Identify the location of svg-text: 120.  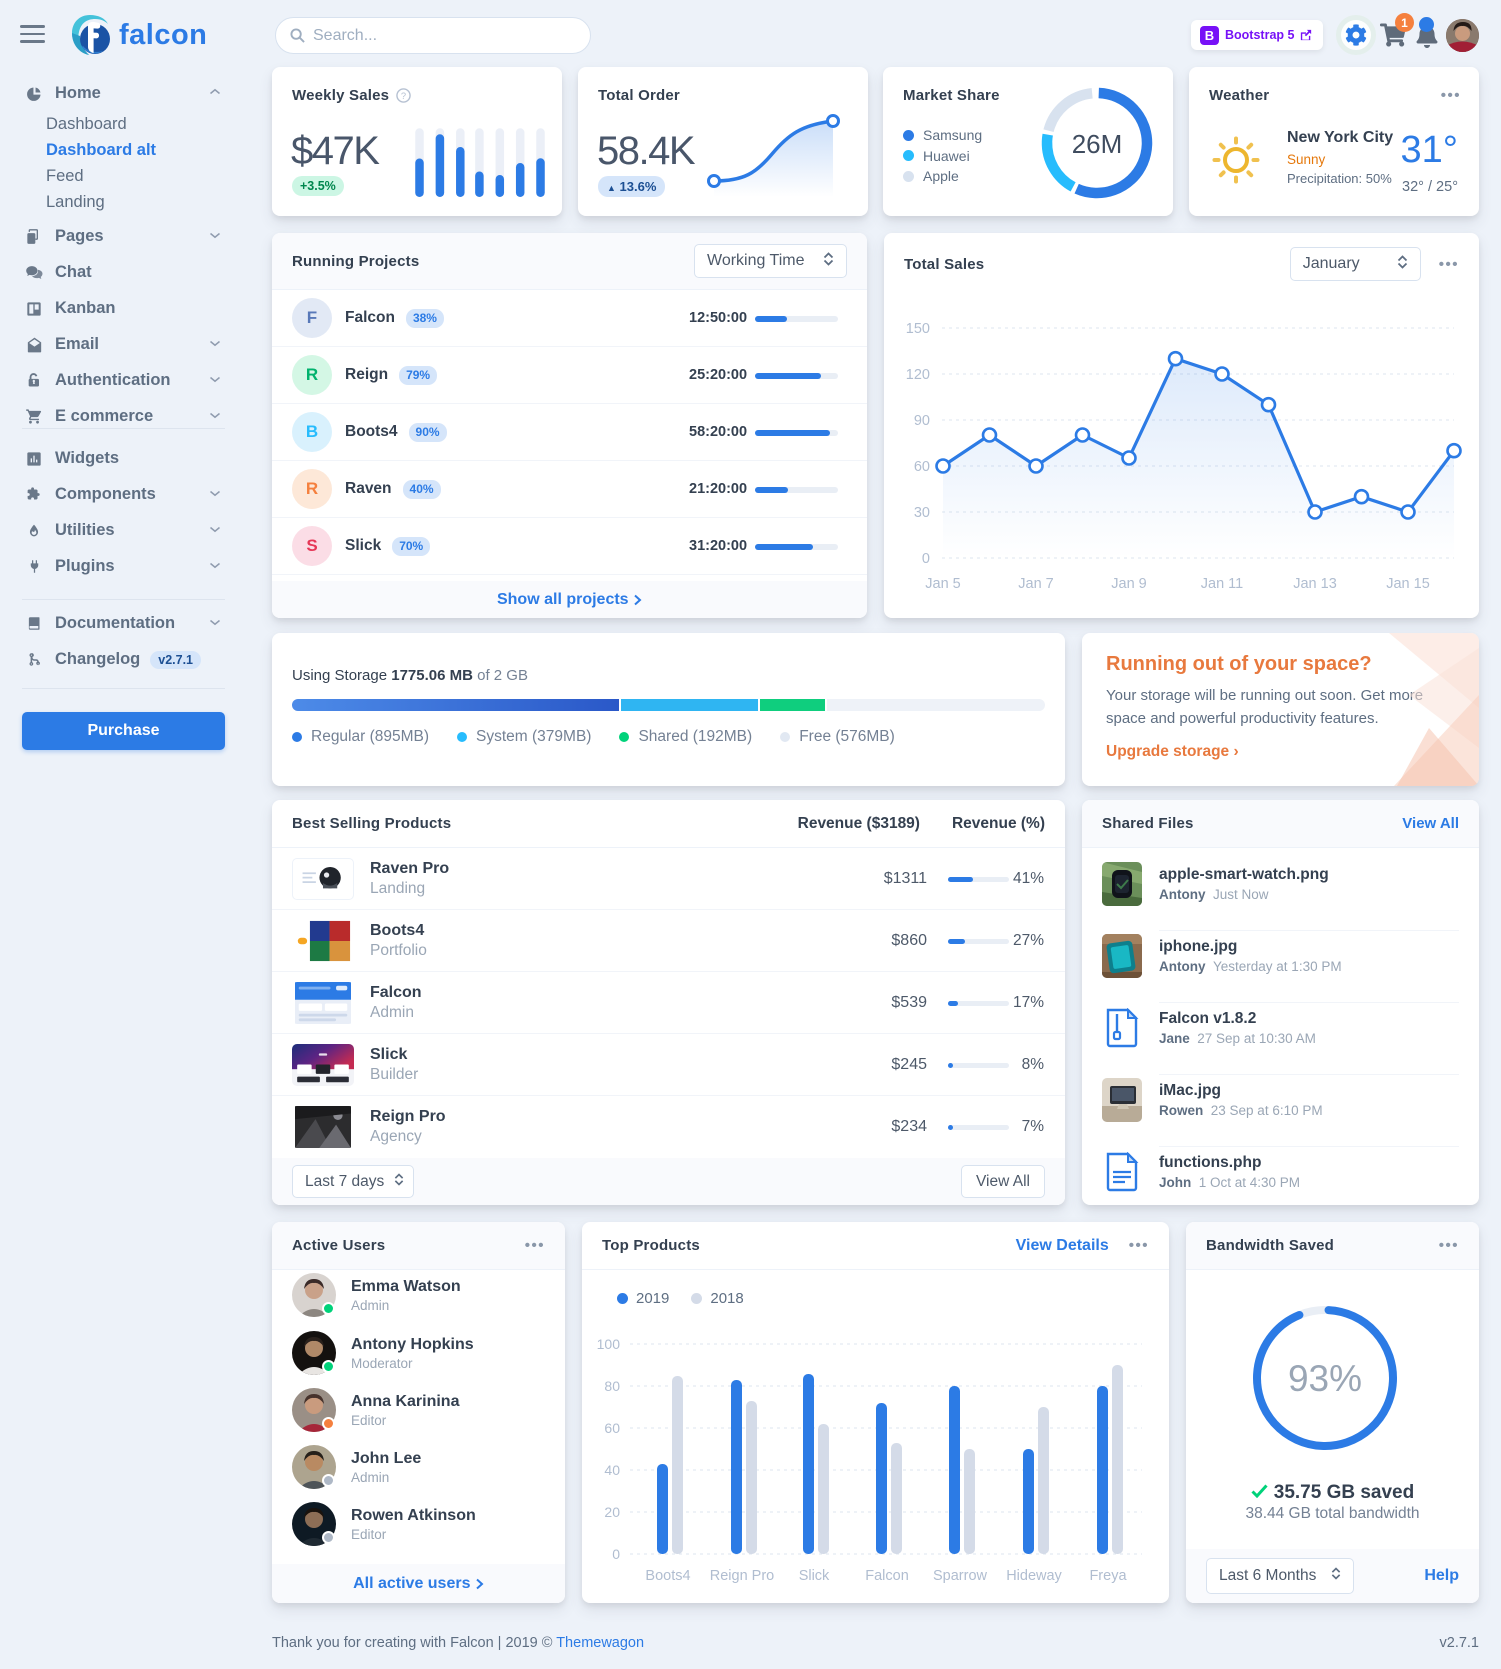
(918, 375).